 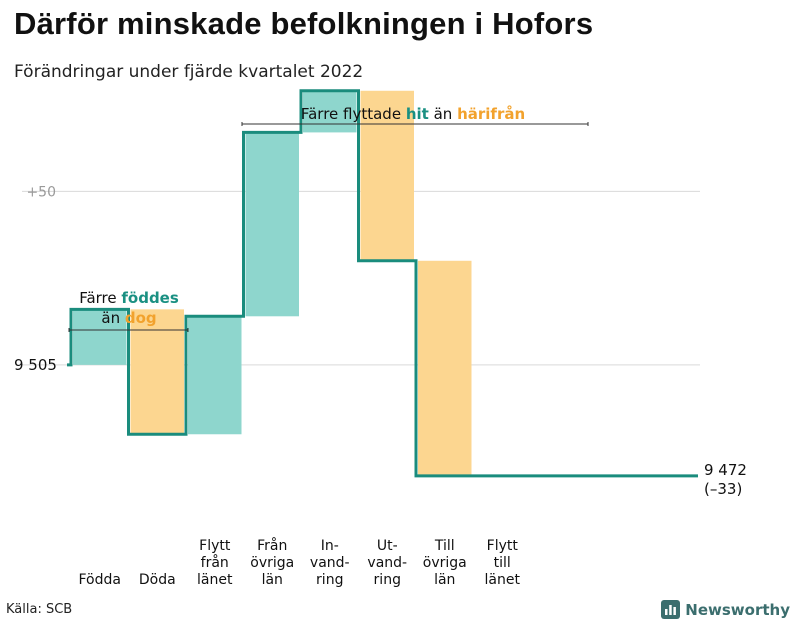 I want to click on annotation-migration-line: Färre flyttade hit än härifrån, so click(x=413, y=114).